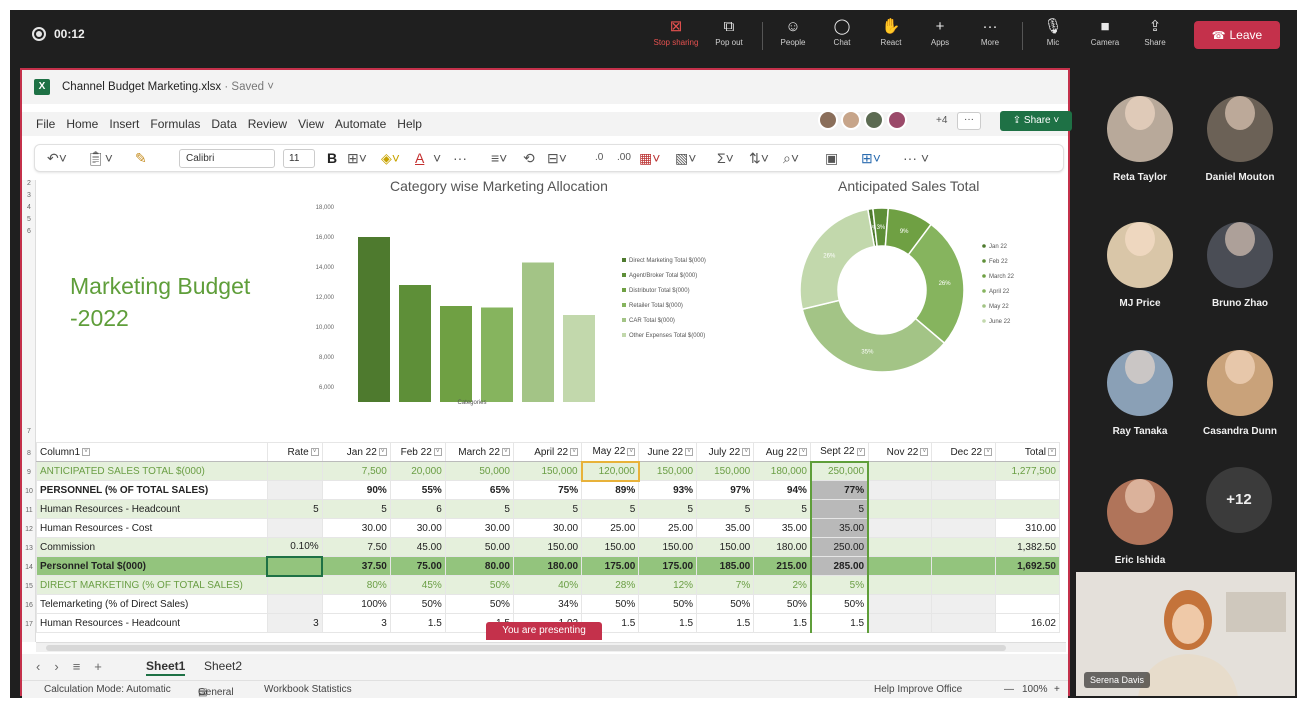  What do you see at coordinates (599, 157) in the screenshot?
I see `increase-decimal-icon: .0` at bounding box center [599, 157].